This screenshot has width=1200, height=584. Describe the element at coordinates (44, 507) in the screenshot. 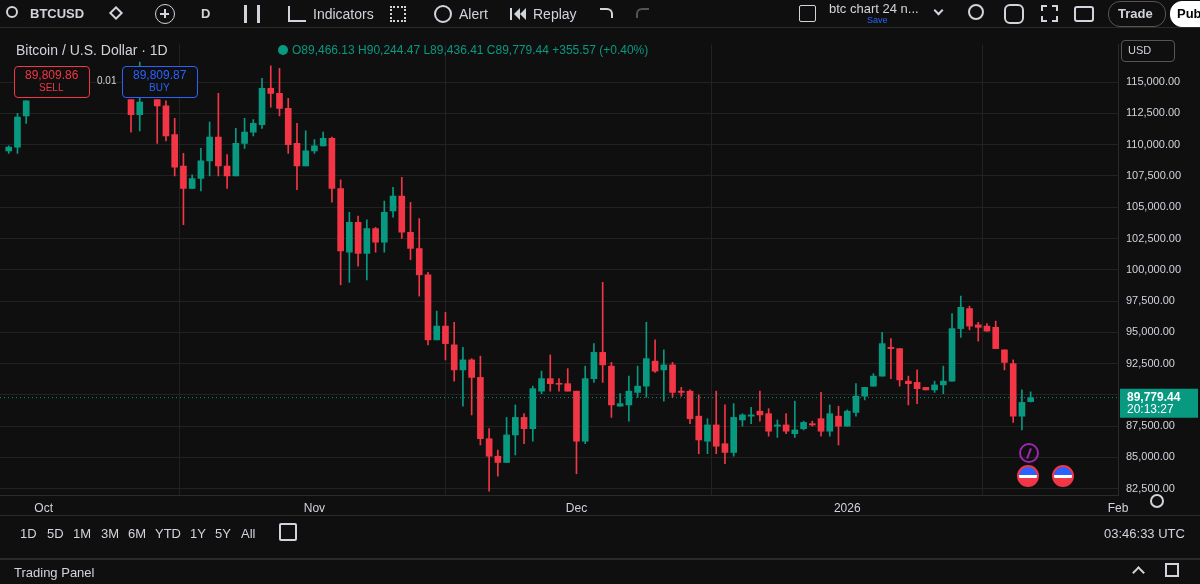

I see `x-tick-label: Oct` at that location.